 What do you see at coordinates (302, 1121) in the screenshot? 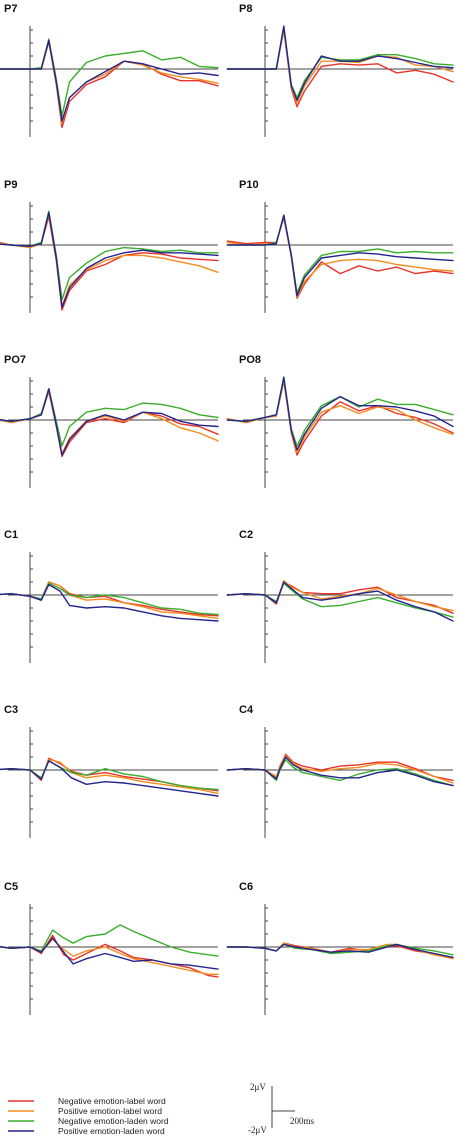
I see `scale-bar-time-label: 200ms` at bounding box center [302, 1121].